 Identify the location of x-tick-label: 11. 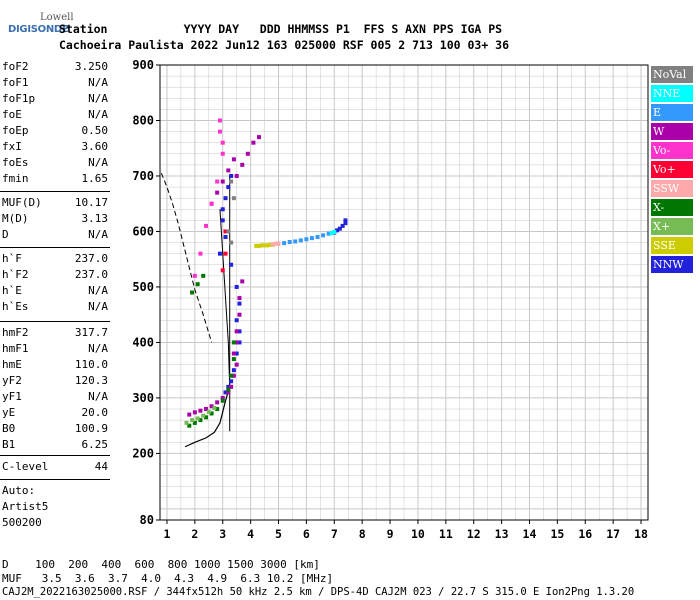
(446, 534).